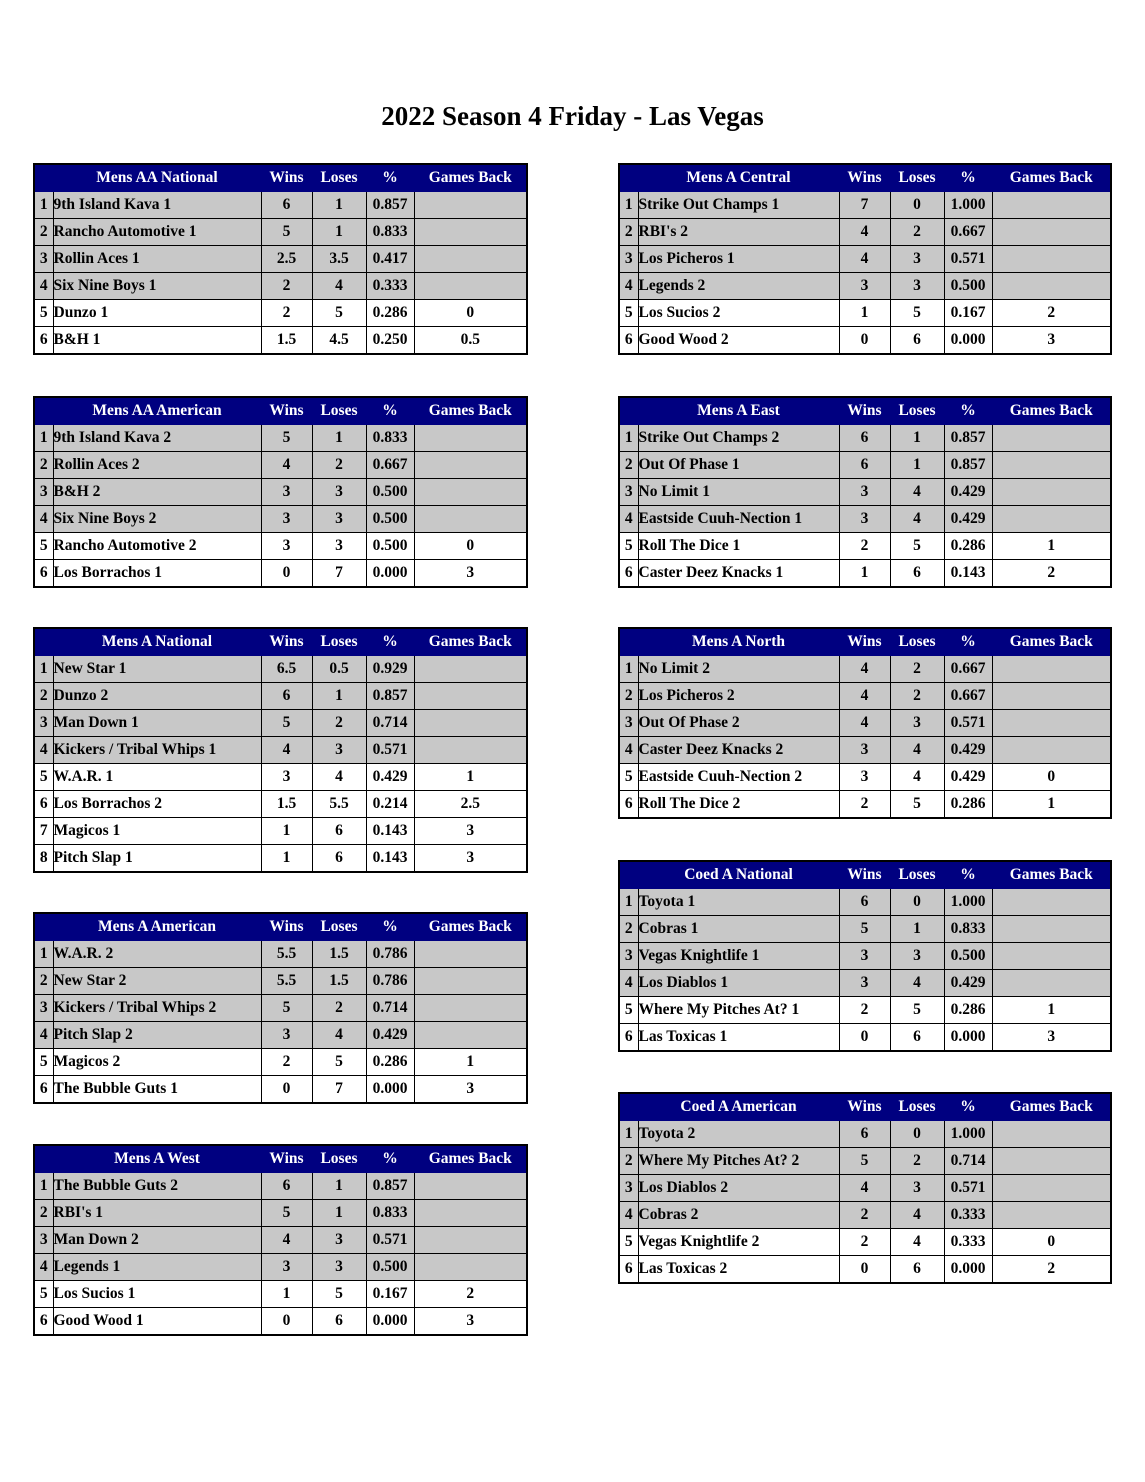 This screenshot has height=1482, width=1145. Describe the element at coordinates (738, 1242) in the screenshot. I see `cell-team-name: Vegas Knightlife 2` at that location.